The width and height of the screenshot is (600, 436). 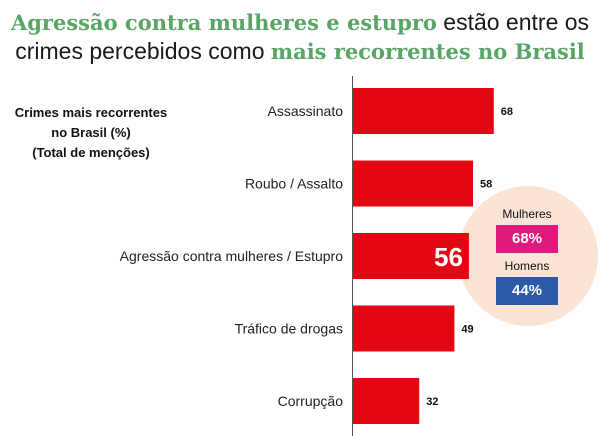 I want to click on value-label-2: 56, so click(x=448, y=257).